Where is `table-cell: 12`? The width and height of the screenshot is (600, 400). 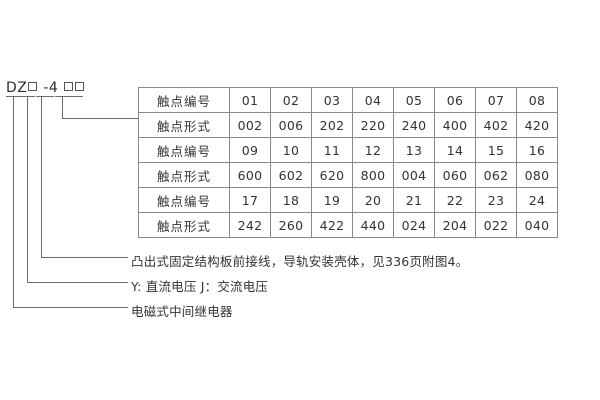 table-cell: 12 is located at coordinates (373, 150).